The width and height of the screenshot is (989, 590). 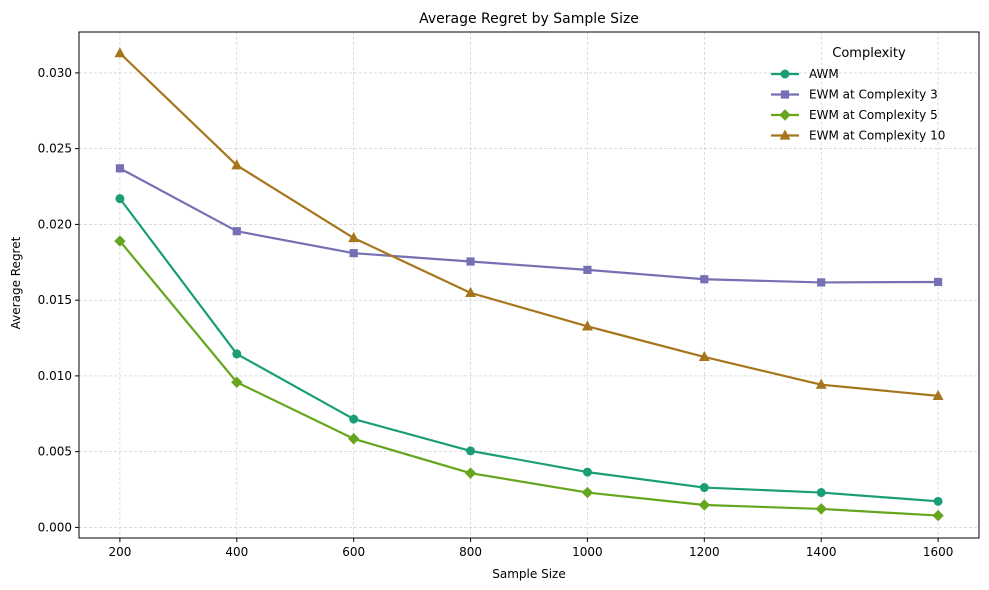 I want to click on chart-title: Average Regret by Sample Size, so click(x=529, y=19).